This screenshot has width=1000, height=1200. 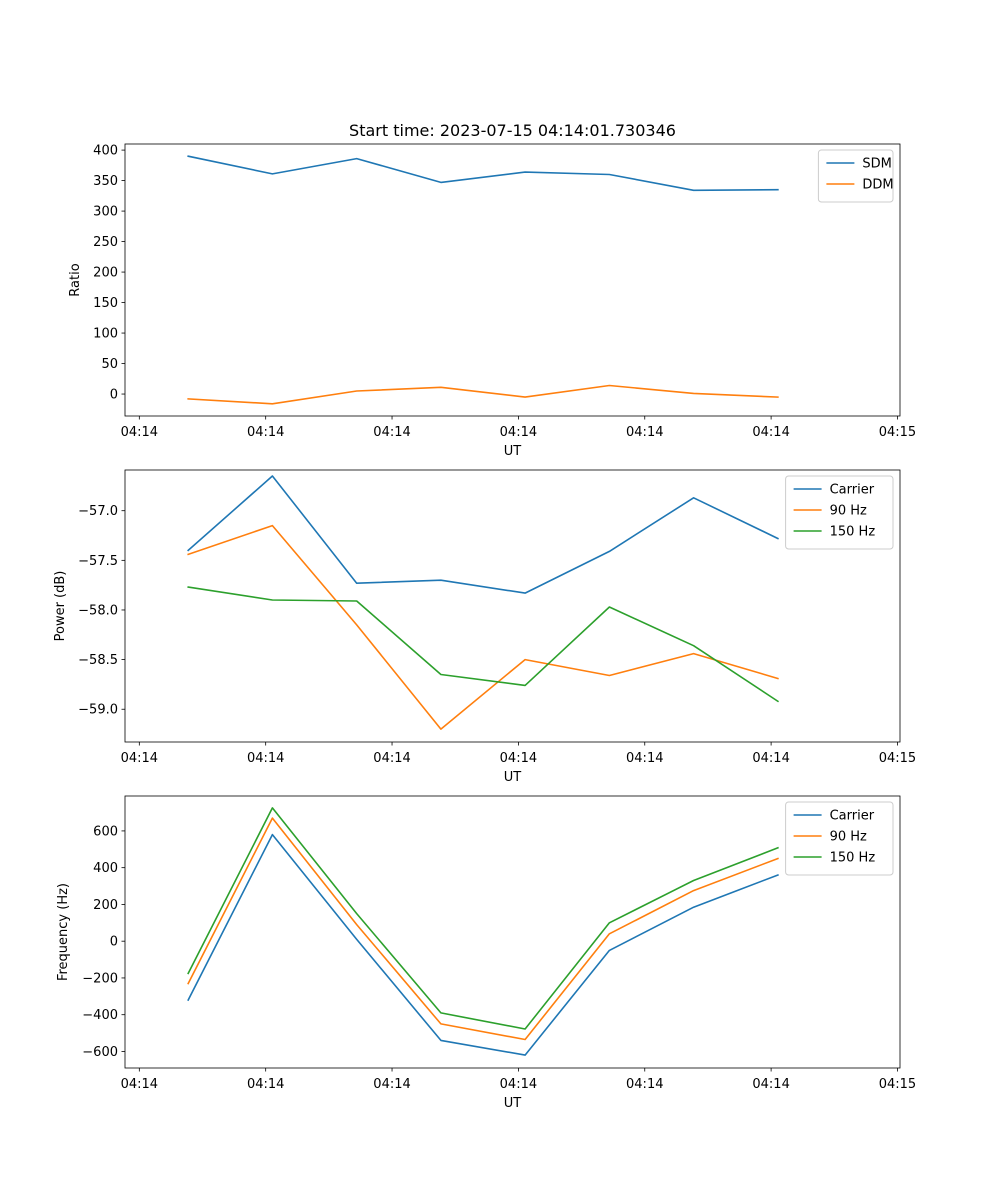 What do you see at coordinates (105, 868) in the screenshot?
I see `chart-2-y-tick-label: 400` at bounding box center [105, 868].